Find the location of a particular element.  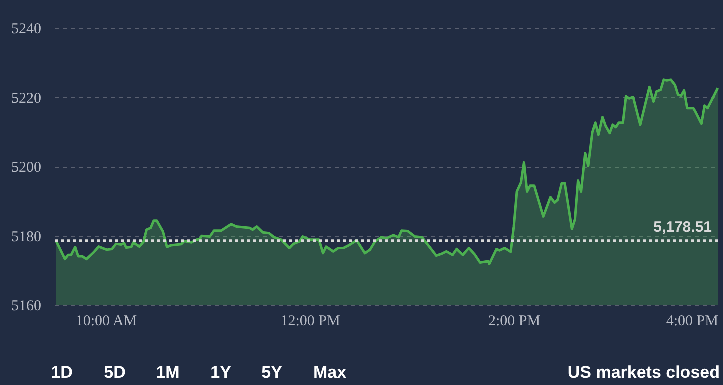

x-tick-label: 10:00 AM is located at coordinates (107, 322).